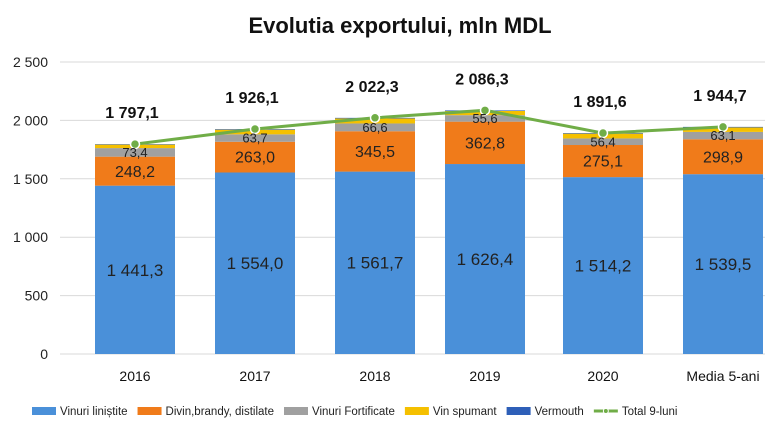  What do you see at coordinates (30, 120) in the screenshot?
I see `y-tick-label: 2 000` at bounding box center [30, 120].